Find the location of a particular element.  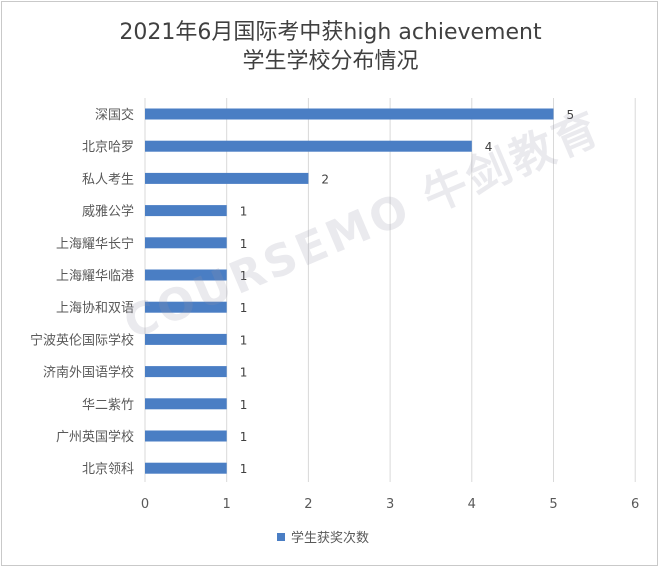

x-tick-label: 1 is located at coordinates (227, 504).